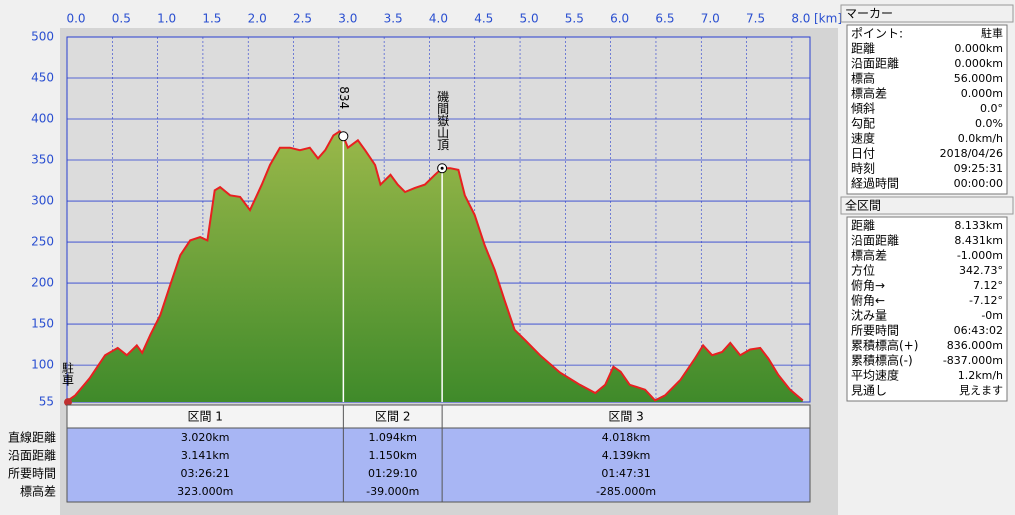 Image resolution: width=1015 pixels, height=515 pixels. I want to click on panel-value: 0.0°, so click(991, 108).